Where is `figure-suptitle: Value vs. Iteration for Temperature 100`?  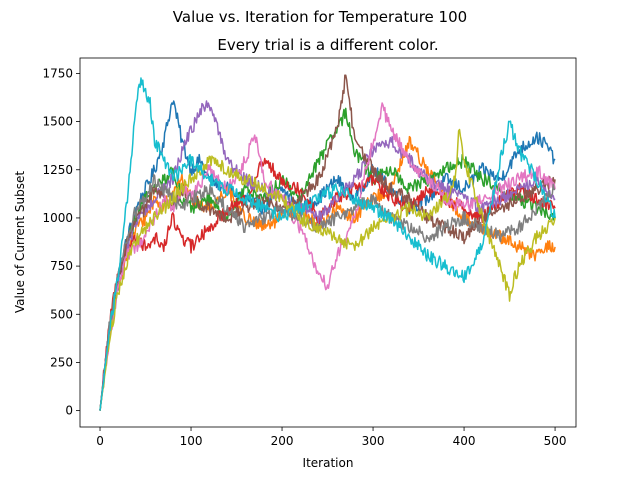
figure-suptitle: Value vs. Iteration for Temperature 100 is located at coordinates (320, 17).